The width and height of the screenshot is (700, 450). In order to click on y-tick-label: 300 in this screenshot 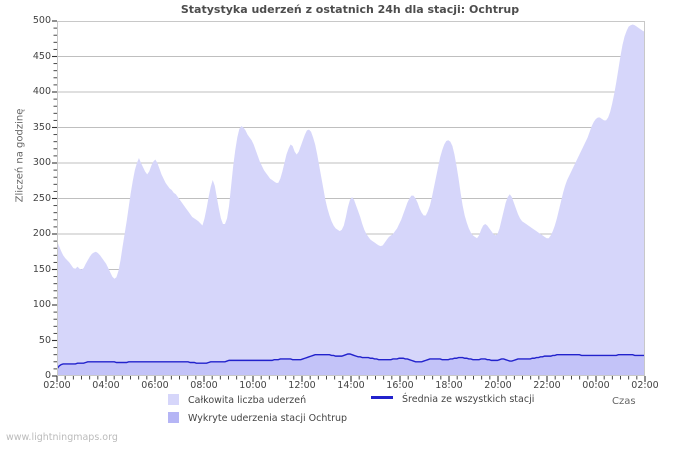, I will do `click(41, 162)`.